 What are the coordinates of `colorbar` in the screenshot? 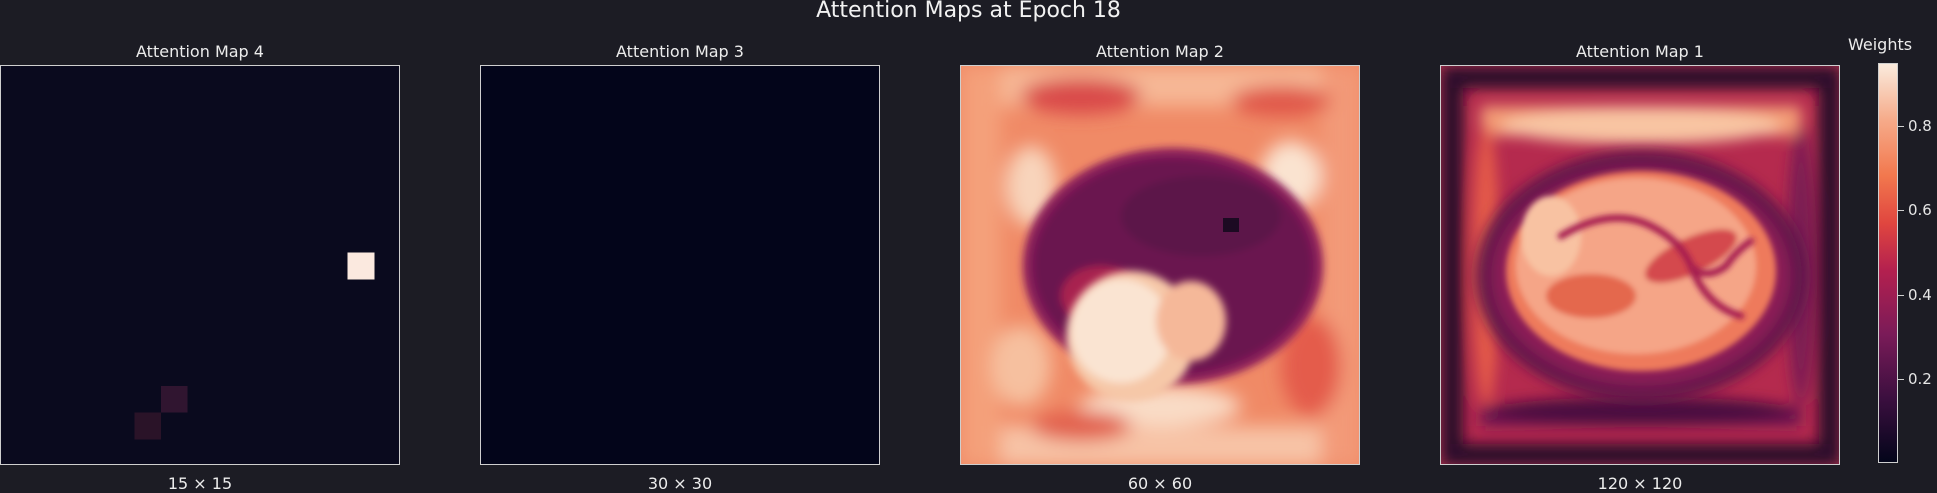 It's located at (1888, 263).